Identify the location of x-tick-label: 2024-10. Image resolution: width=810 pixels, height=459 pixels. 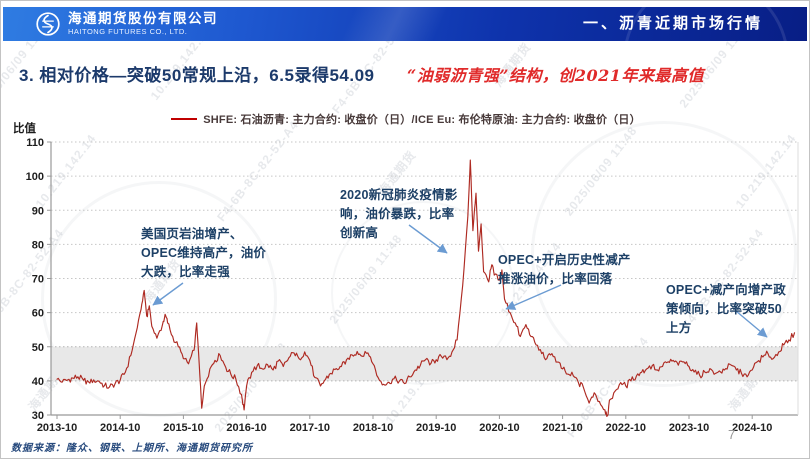
(752, 428).